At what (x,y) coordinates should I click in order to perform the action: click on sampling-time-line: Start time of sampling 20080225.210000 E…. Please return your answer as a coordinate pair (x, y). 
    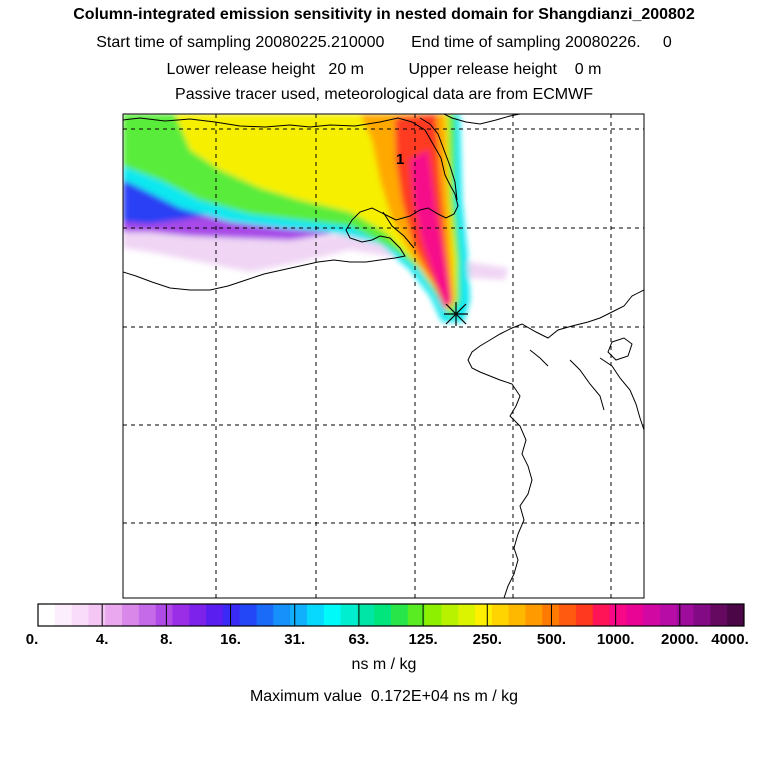
    Looking at the image, I should click on (384, 42).